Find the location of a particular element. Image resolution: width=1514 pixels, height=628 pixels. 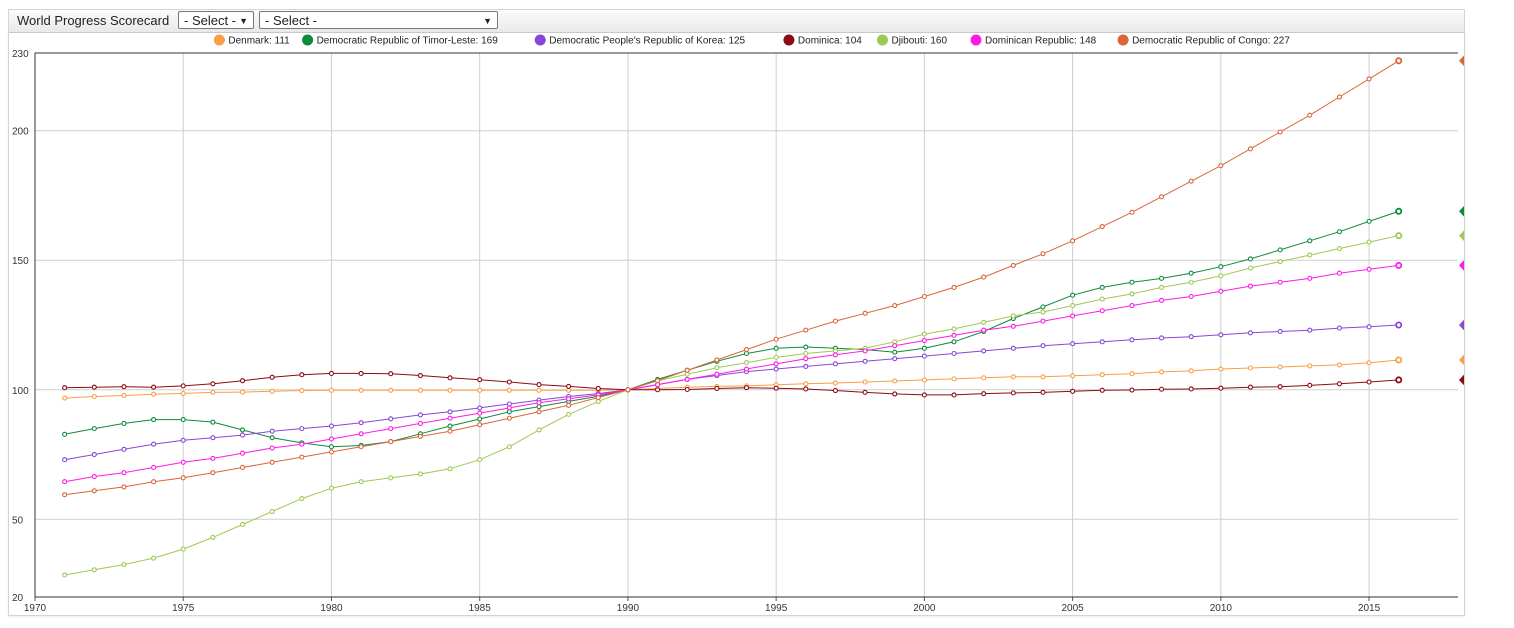

end-value-tag: 169 is located at coordinates (1461, 211).